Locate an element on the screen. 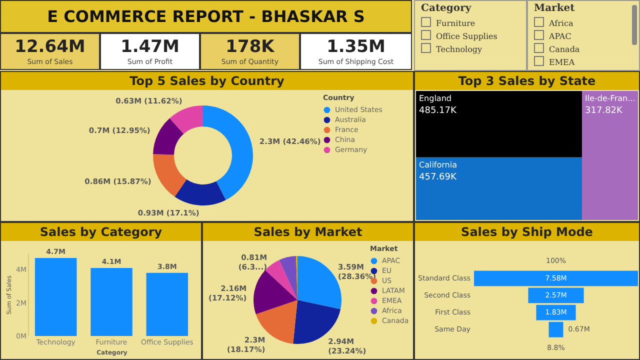  category-label: Office Supplies is located at coordinates (466, 37).